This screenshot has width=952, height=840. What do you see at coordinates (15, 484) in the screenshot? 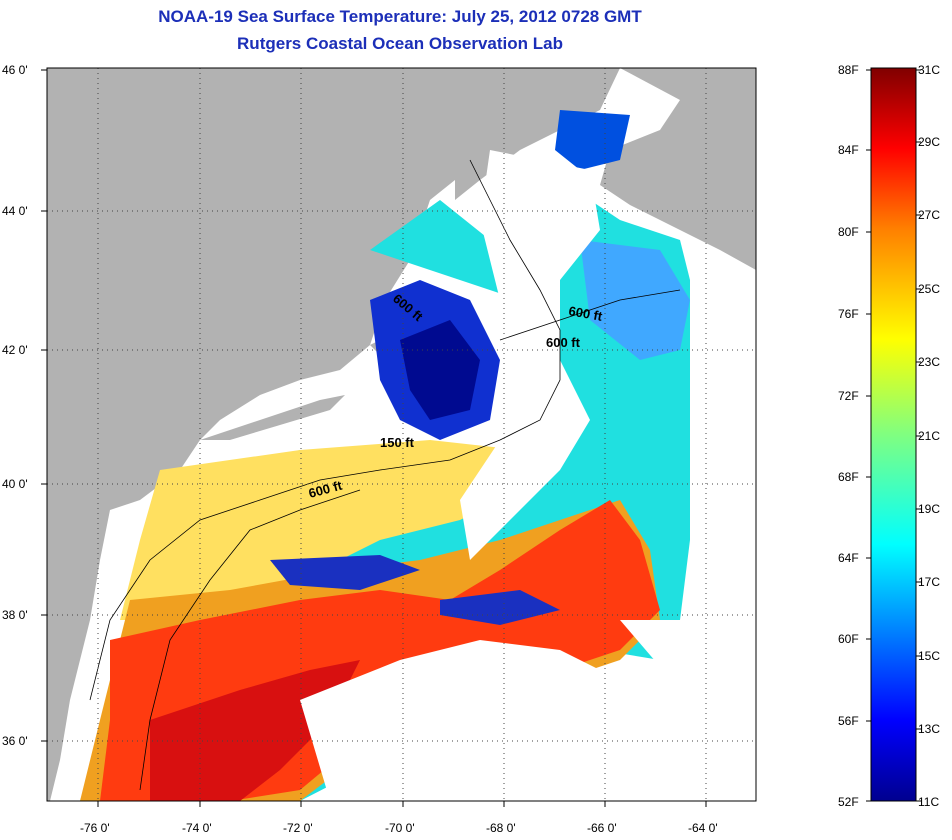
I see `lat-tick-label: 40 0'` at bounding box center [15, 484].